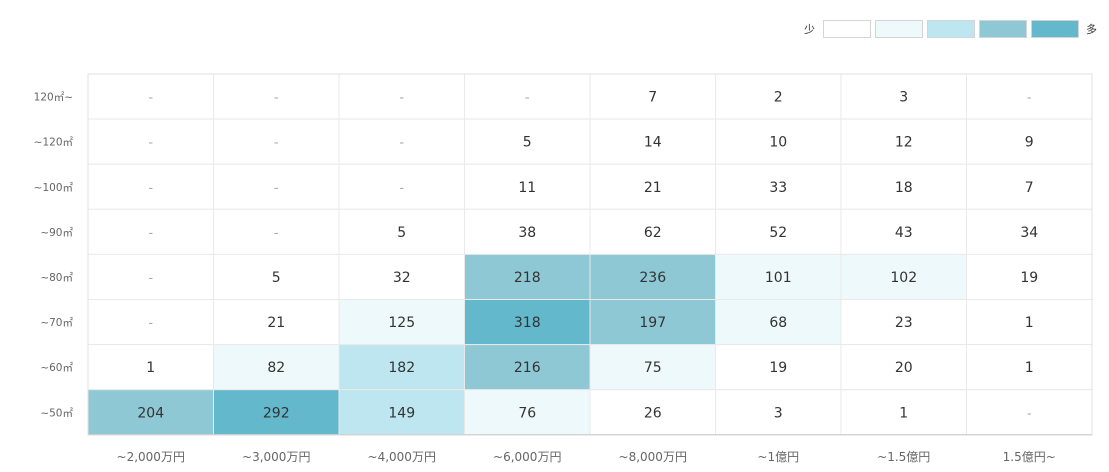 This screenshot has width=1109, height=472. Describe the element at coordinates (1029, 457) in the screenshot. I see `x-tick-label: 1.5億円~` at that location.